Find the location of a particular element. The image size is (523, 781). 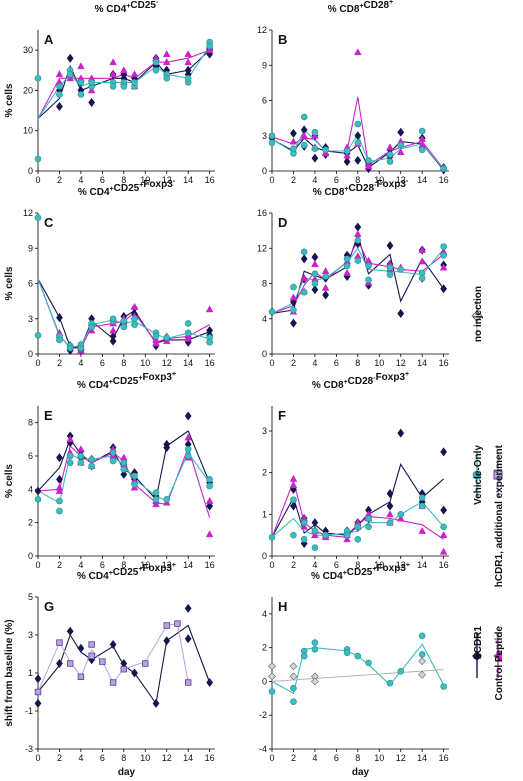

panel-letter: D is located at coordinates (282, 222).